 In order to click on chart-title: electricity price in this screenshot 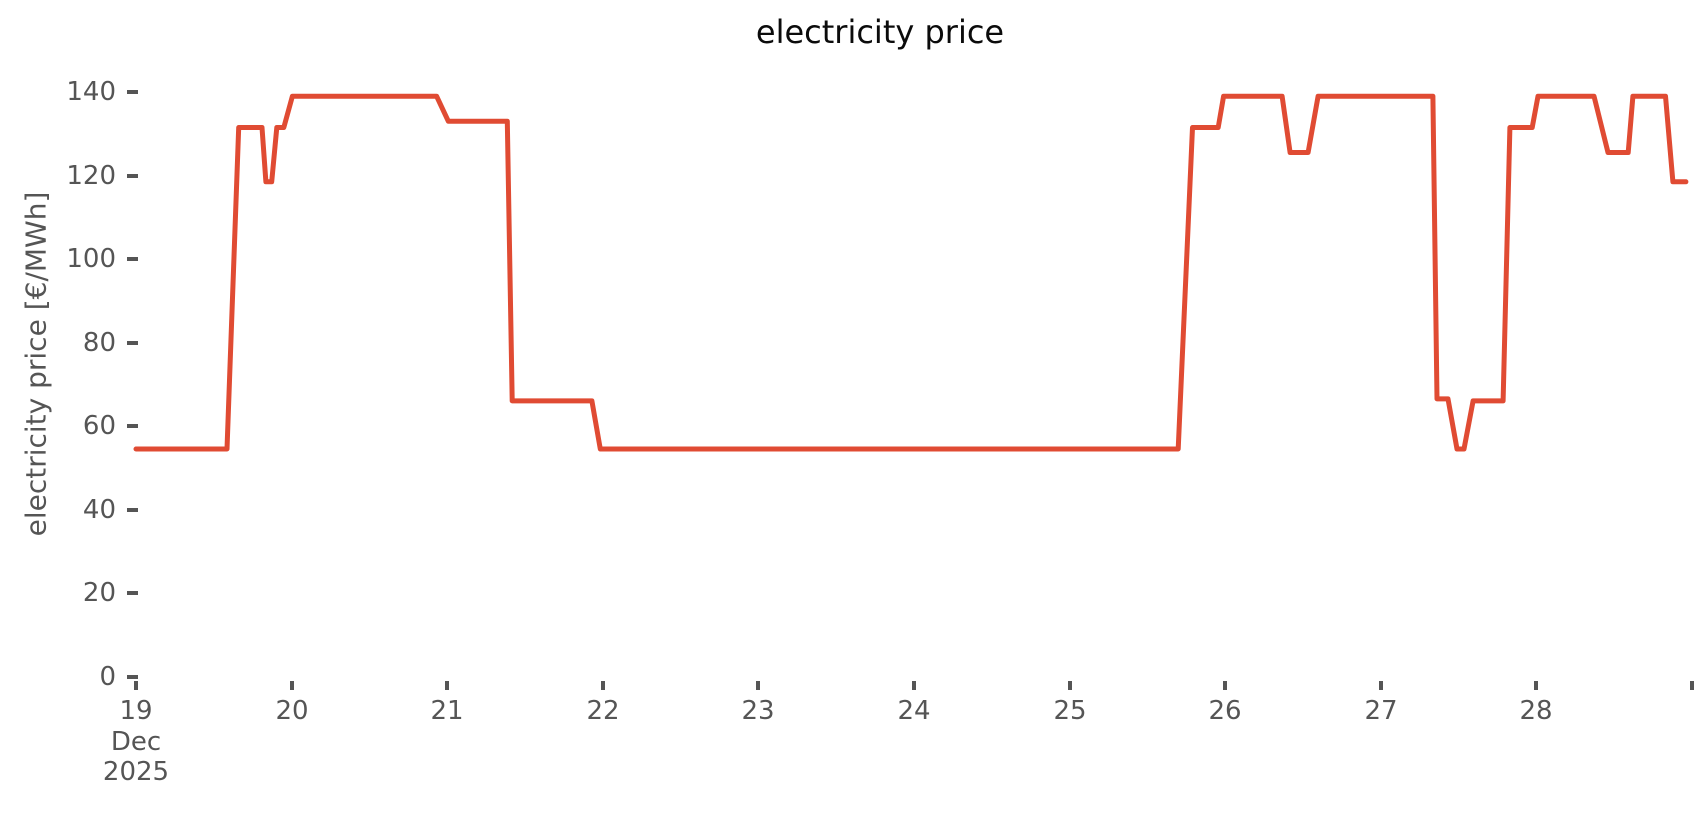, I will do `click(880, 32)`.